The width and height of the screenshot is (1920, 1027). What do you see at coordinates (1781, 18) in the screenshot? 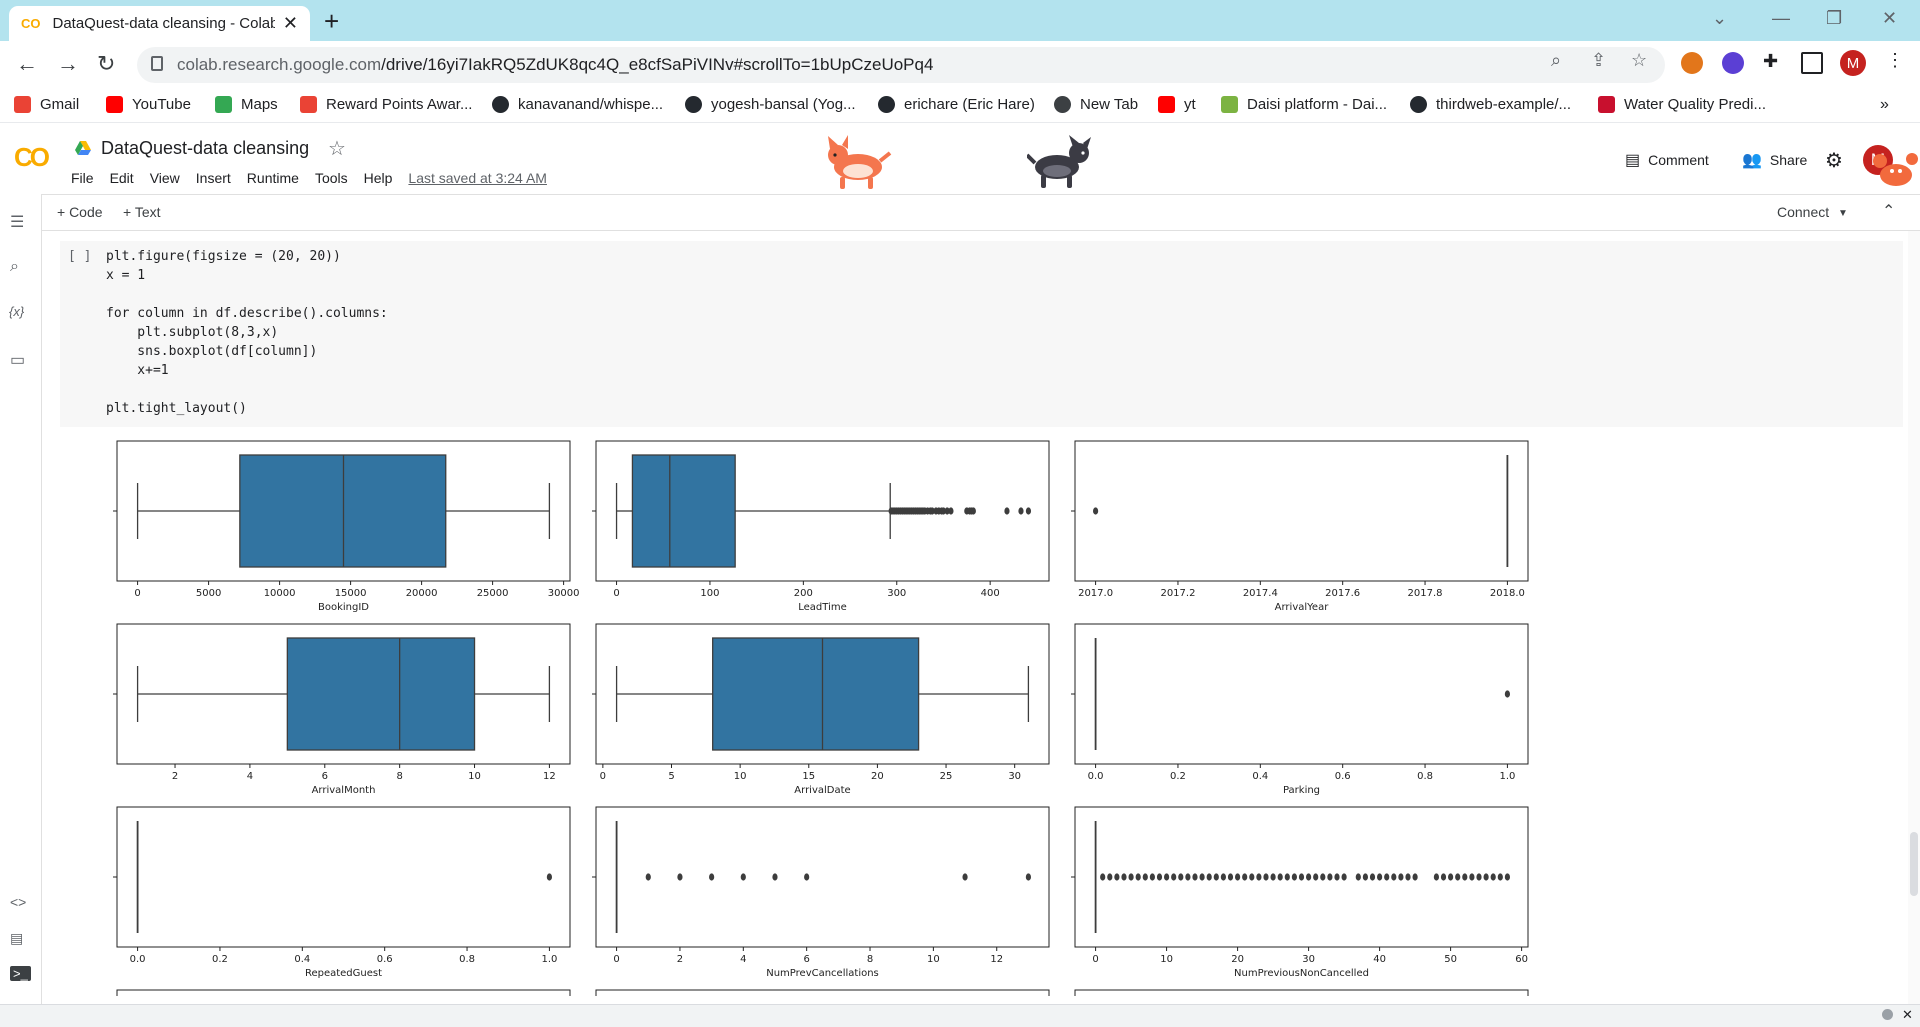
I see `minimize-icon: —` at bounding box center [1781, 18].